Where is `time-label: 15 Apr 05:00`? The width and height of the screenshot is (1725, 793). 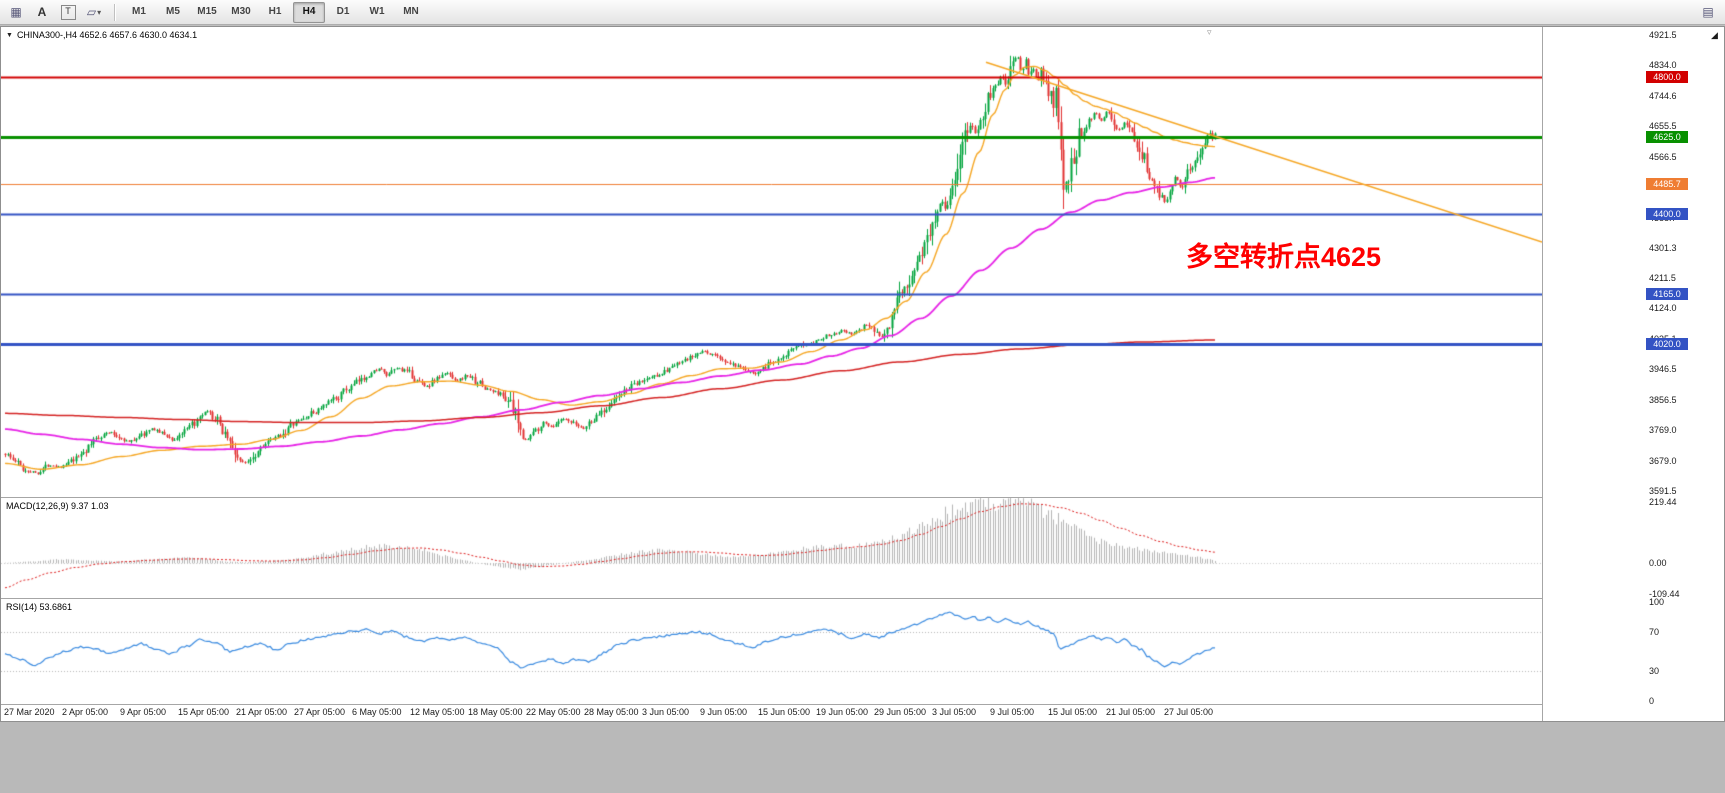
time-label: 15 Apr 05:00 is located at coordinates (204, 712).